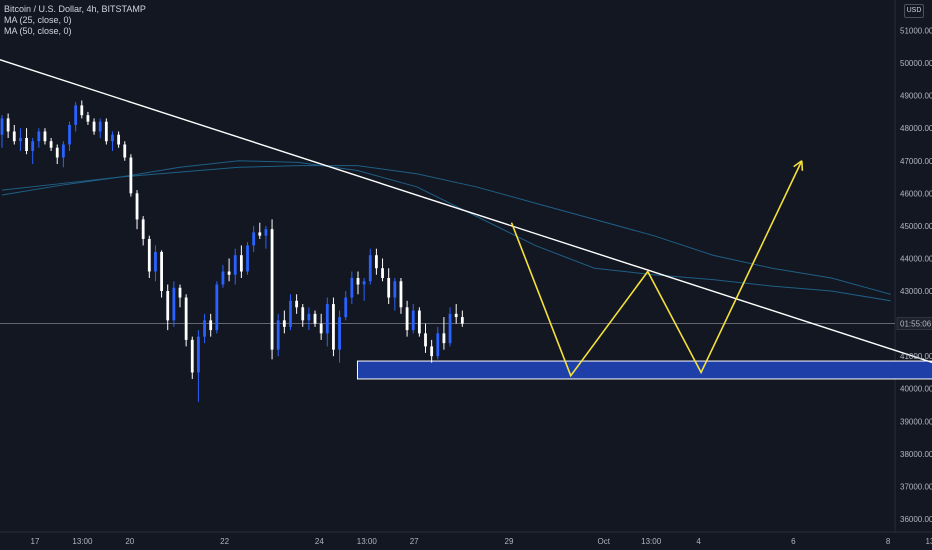  I want to click on x-tick-label: 6, so click(793, 541).